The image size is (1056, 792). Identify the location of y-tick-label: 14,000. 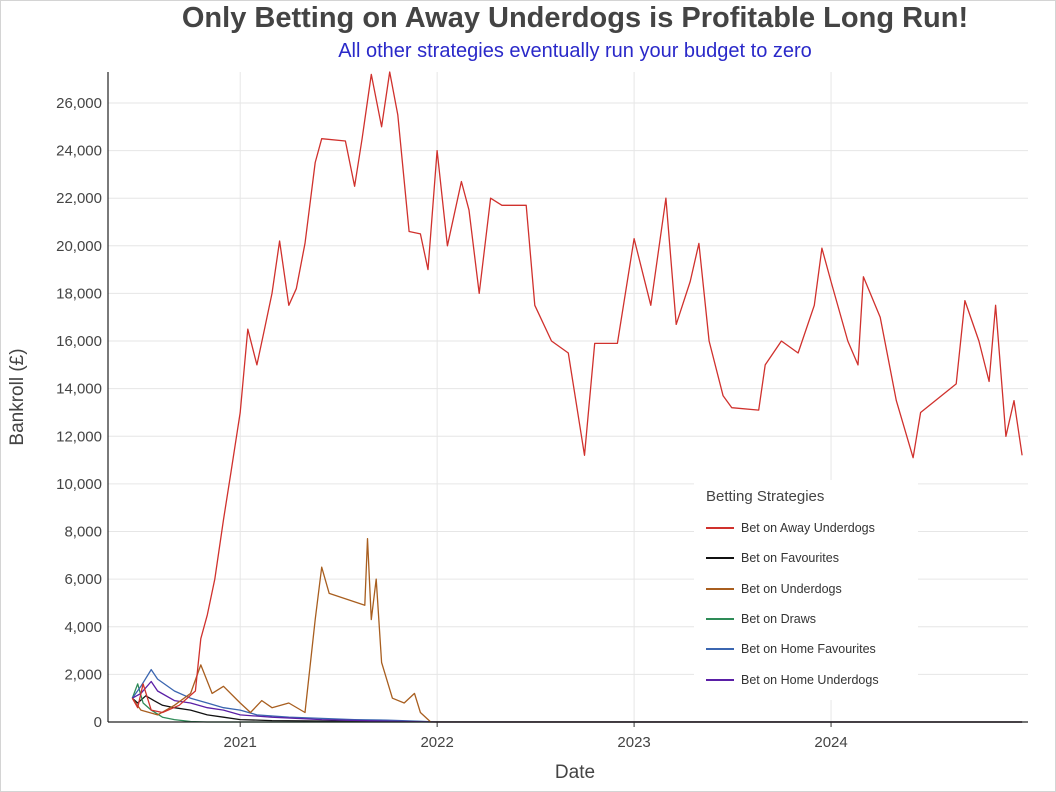
(79, 389).